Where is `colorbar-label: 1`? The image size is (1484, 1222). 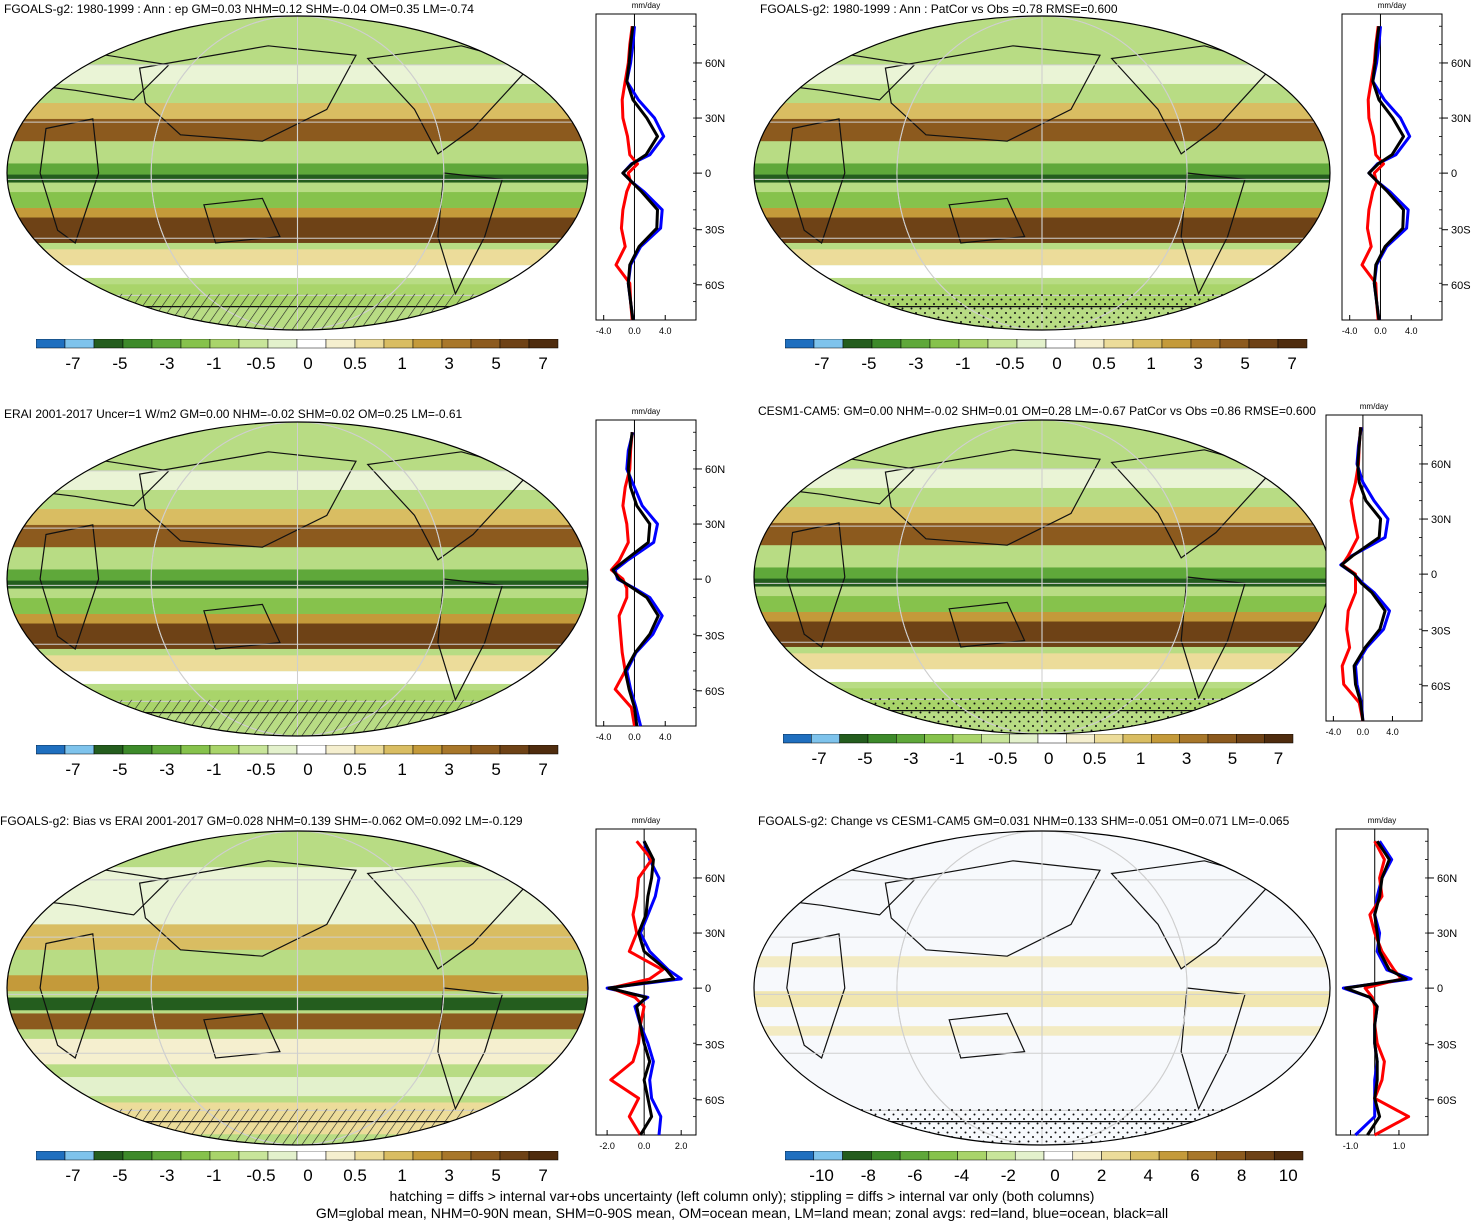
colorbar-label: 1 is located at coordinates (401, 769).